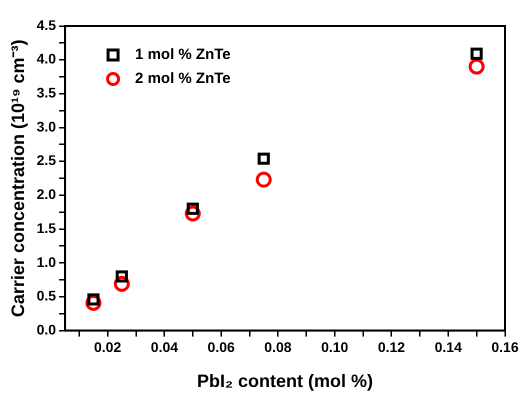 This screenshot has width=523, height=401. Describe the element at coordinates (46, 329) in the screenshot. I see `y-tick-label: 0.0` at that location.